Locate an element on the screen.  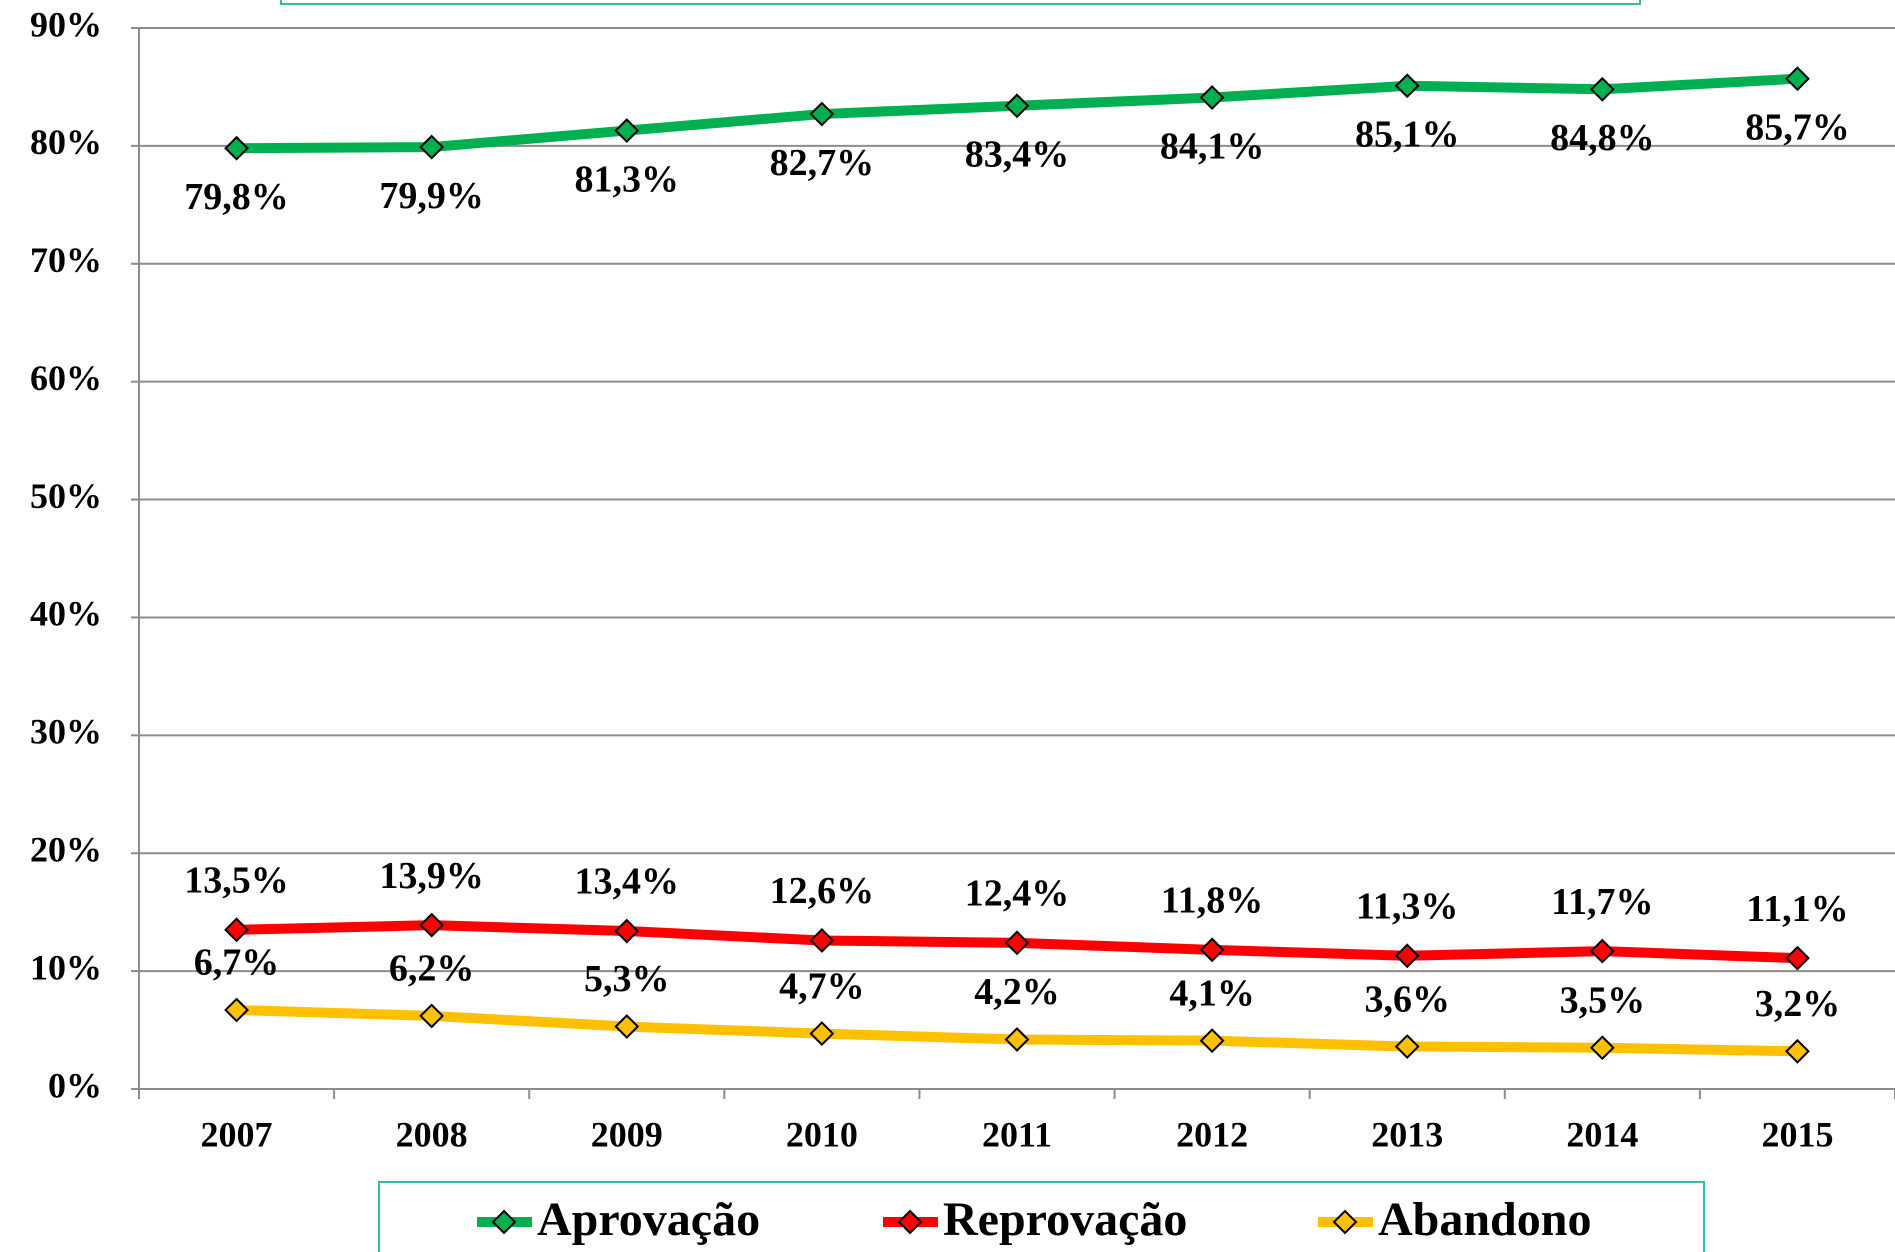
x-tick-label: 2015 is located at coordinates (1797, 1134).